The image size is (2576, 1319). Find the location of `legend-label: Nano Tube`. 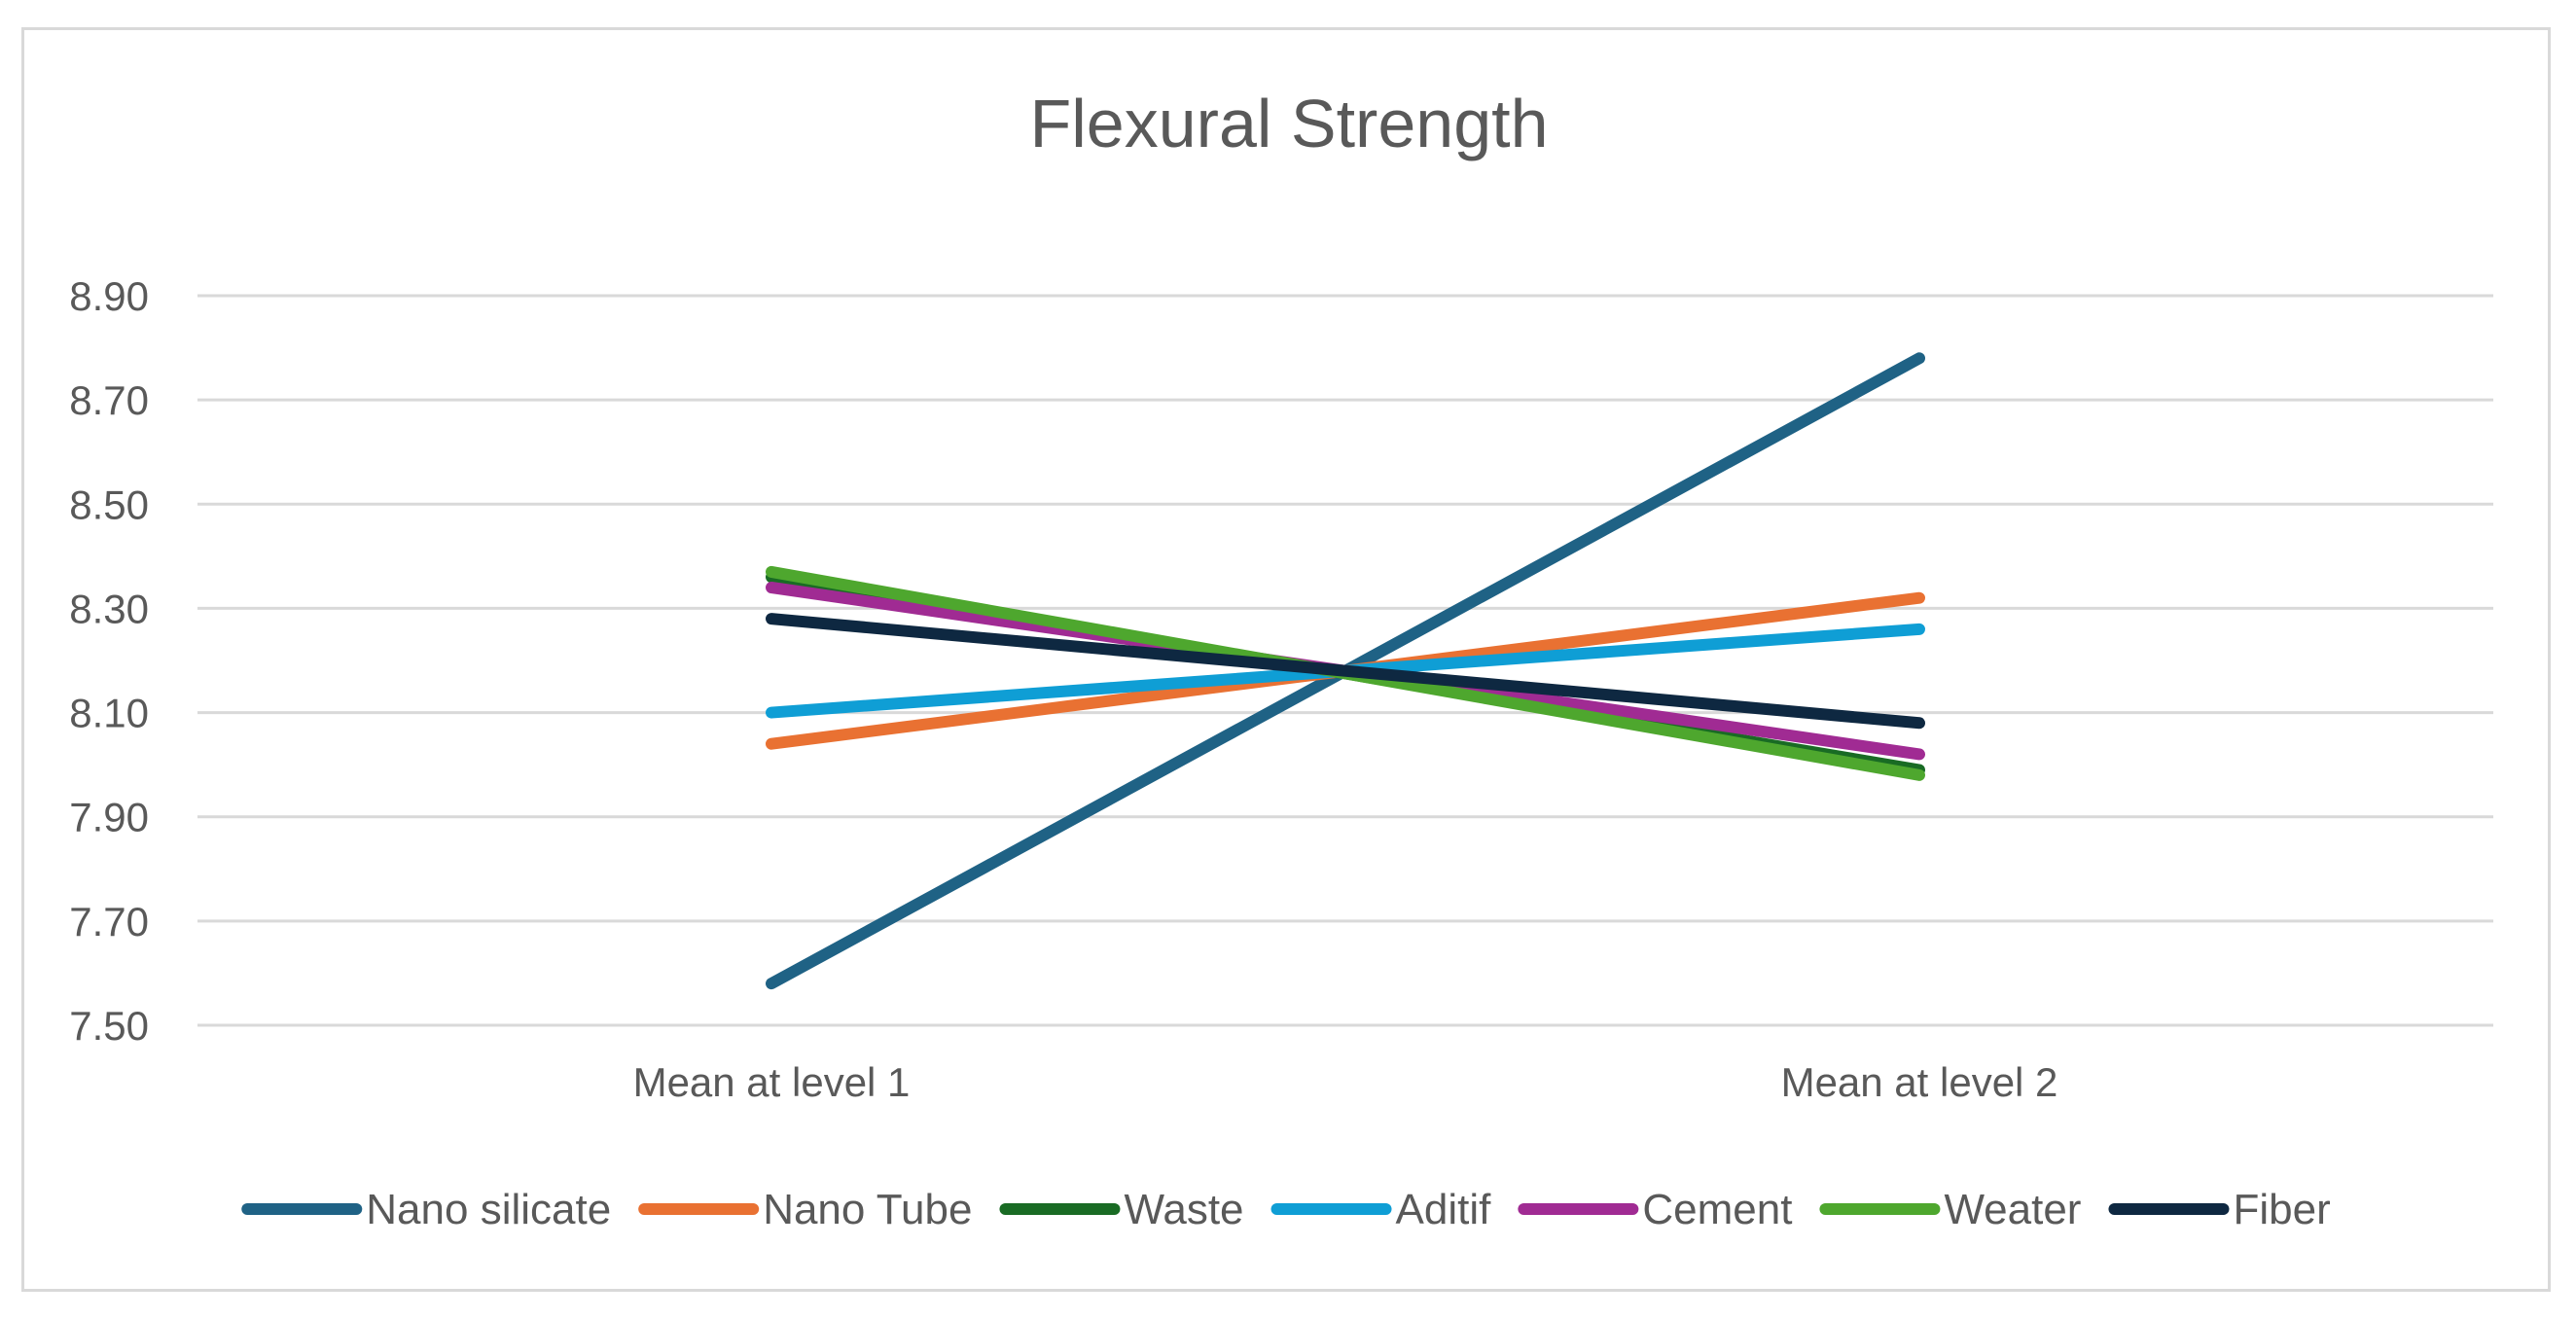

legend-label: Nano Tube is located at coordinates (867, 1209).